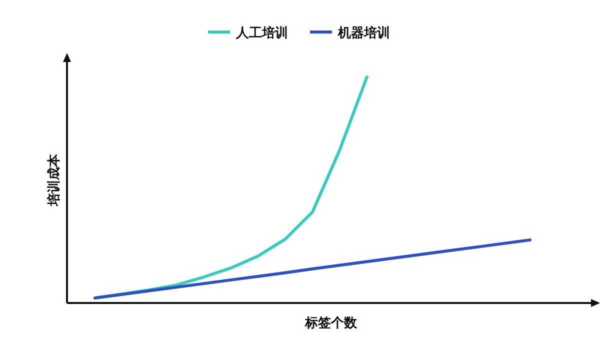 This screenshot has height=360, width=600. Describe the element at coordinates (363, 33) in the screenshot. I see `legend-label: 机器培训` at that location.